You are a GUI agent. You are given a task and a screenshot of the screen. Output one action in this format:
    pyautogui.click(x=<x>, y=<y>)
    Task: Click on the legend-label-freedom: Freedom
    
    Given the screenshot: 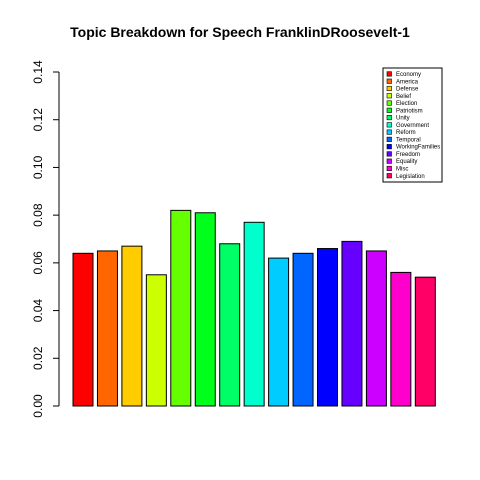 What is the action you would take?
    pyautogui.click(x=408, y=155)
    